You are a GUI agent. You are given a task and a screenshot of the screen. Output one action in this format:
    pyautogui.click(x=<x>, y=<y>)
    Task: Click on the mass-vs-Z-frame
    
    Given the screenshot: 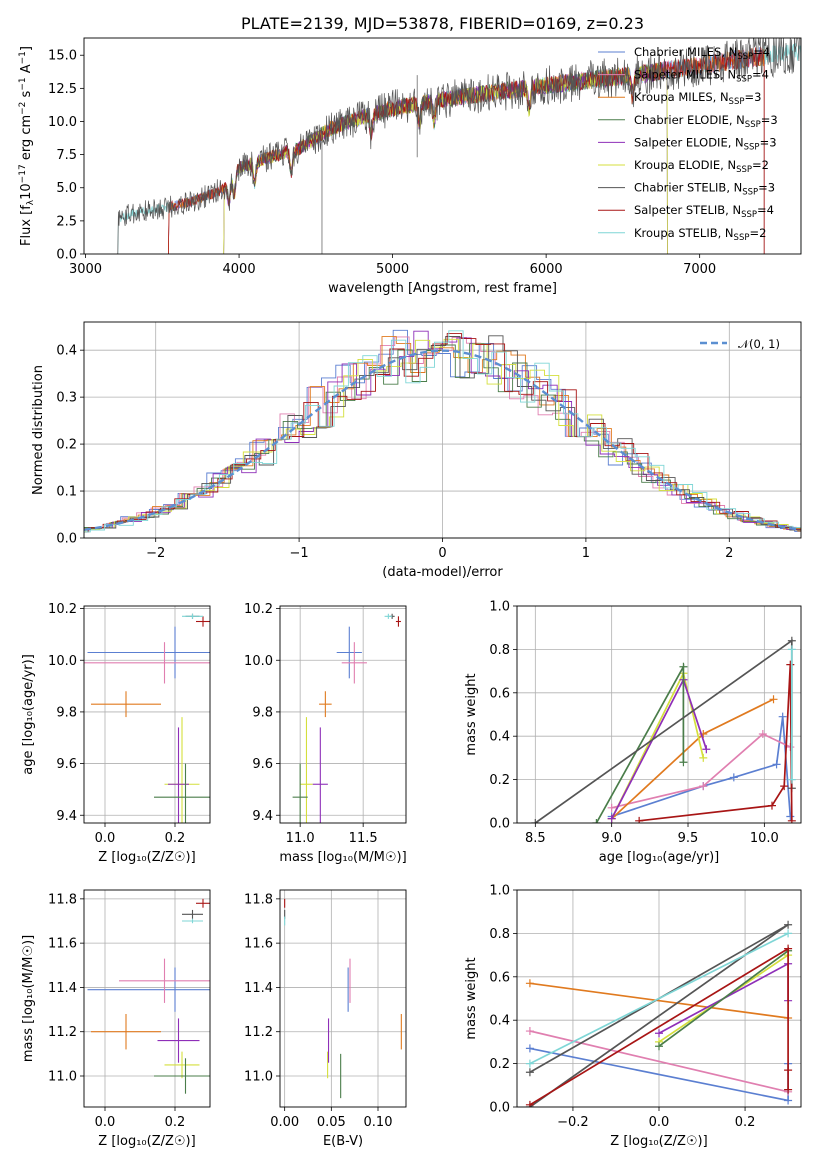 What is the action you would take?
    pyautogui.click(x=147, y=998)
    